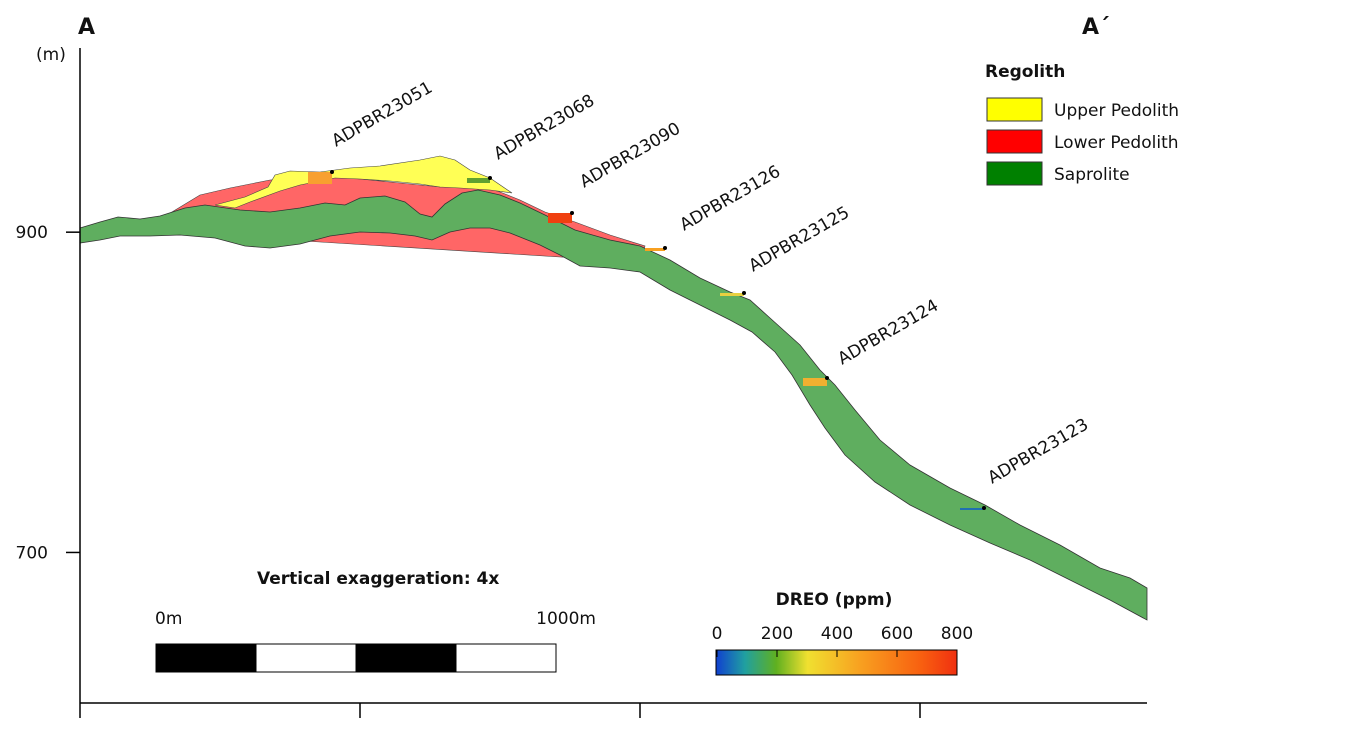 Image resolution: width=1350 pixels, height=743 pixels. Describe the element at coordinates (356, 658) in the screenshot. I see `scale-bar` at that location.